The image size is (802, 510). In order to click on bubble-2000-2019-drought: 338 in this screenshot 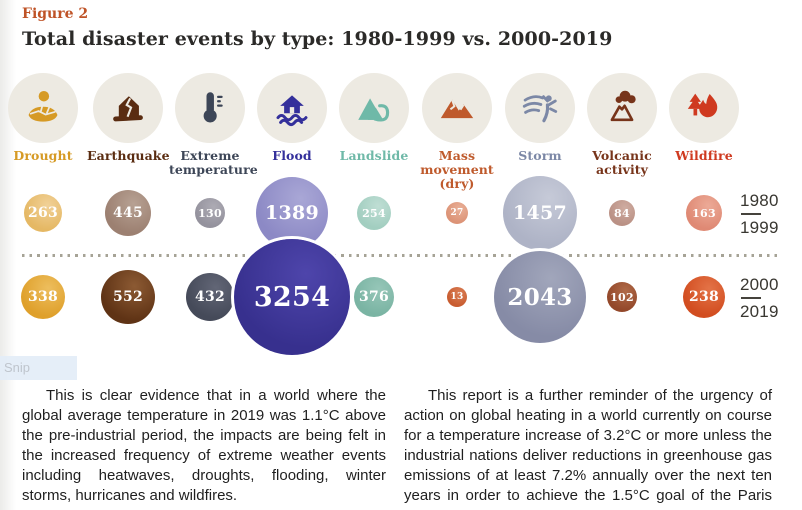, I will do `click(43, 297)`.